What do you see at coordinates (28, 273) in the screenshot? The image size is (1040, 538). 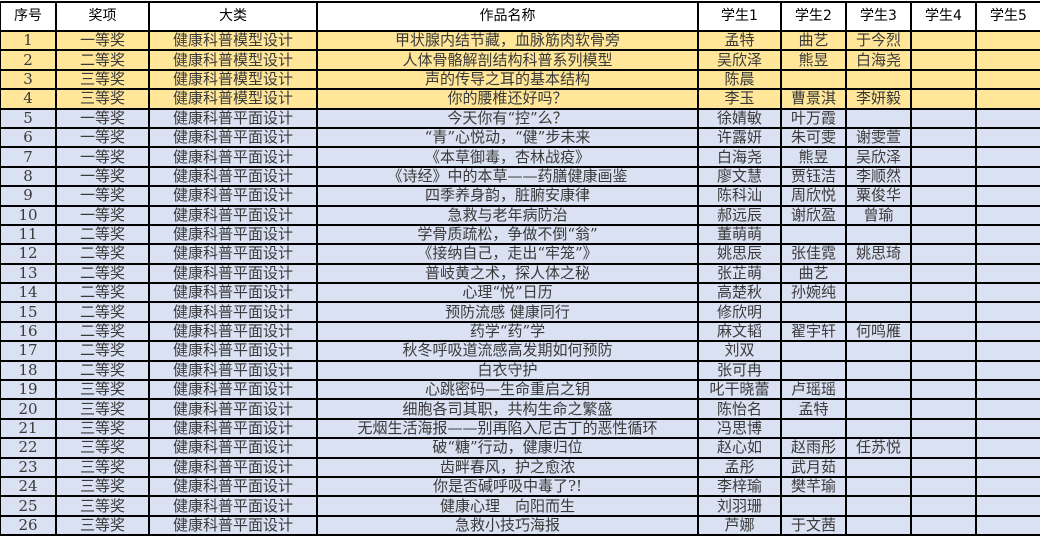 I see `cell-index: 13` at bounding box center [28, 273].